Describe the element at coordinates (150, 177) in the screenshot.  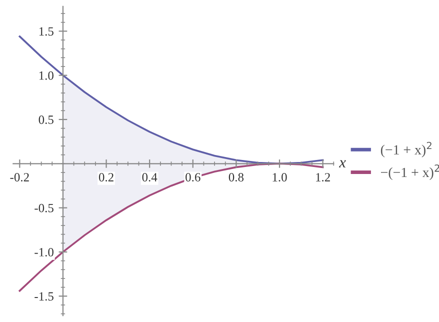
I see `x-tick-label: 0.4` at that location.